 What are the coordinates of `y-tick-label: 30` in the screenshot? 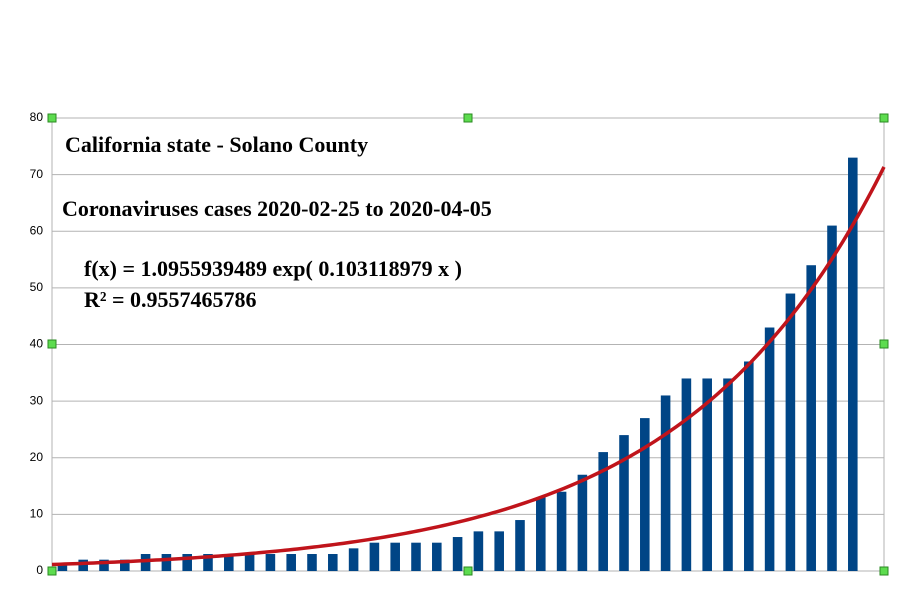 It's located at (37, 400).